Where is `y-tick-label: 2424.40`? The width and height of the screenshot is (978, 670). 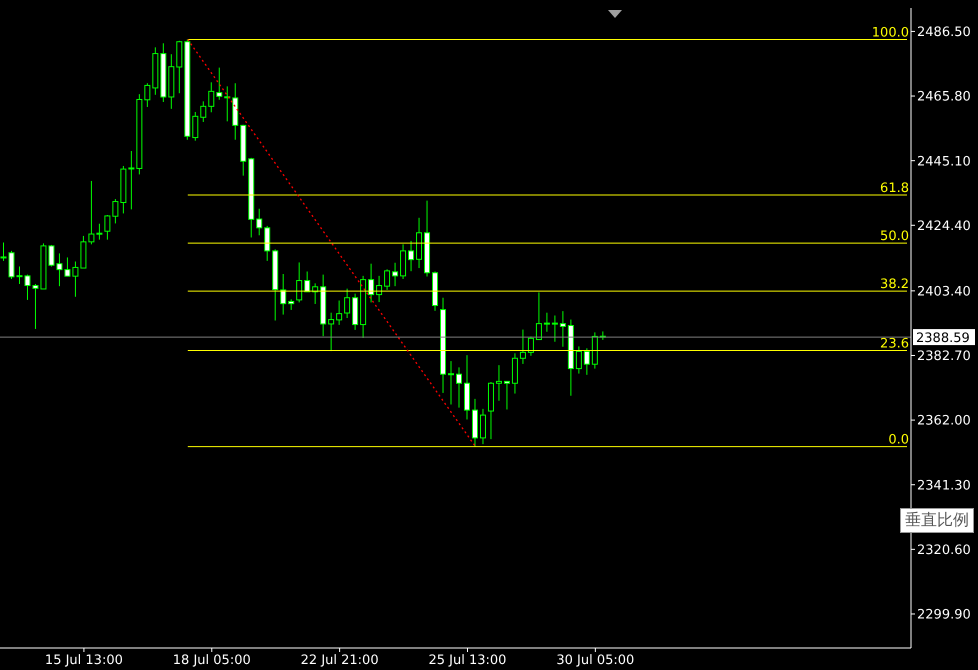
y-tick-label: 2424.40 is located at coordinates (944, 226).